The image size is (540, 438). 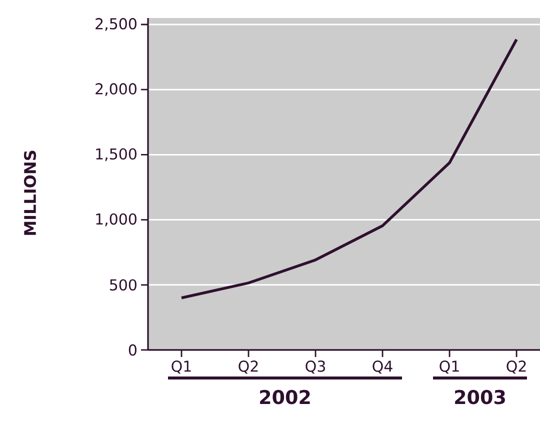 I want to click on x-tick-label: Q3, so click(x=315, y=367).